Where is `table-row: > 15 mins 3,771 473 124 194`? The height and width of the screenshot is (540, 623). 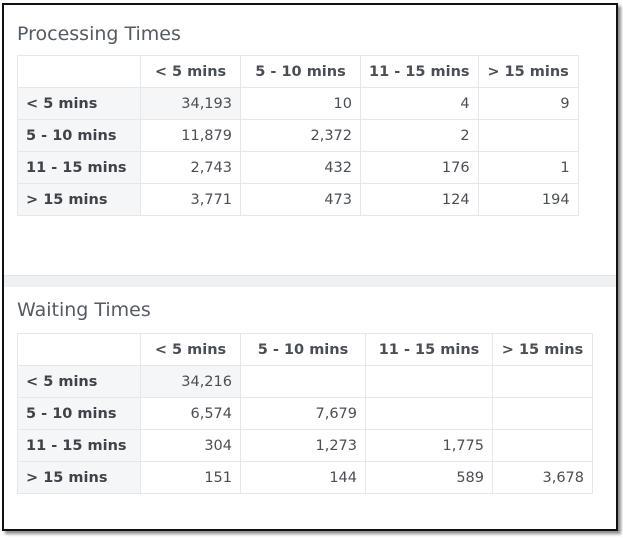
table-row: > 15 mins 3,771 473 124 194 is located at coordinates (298, 199).